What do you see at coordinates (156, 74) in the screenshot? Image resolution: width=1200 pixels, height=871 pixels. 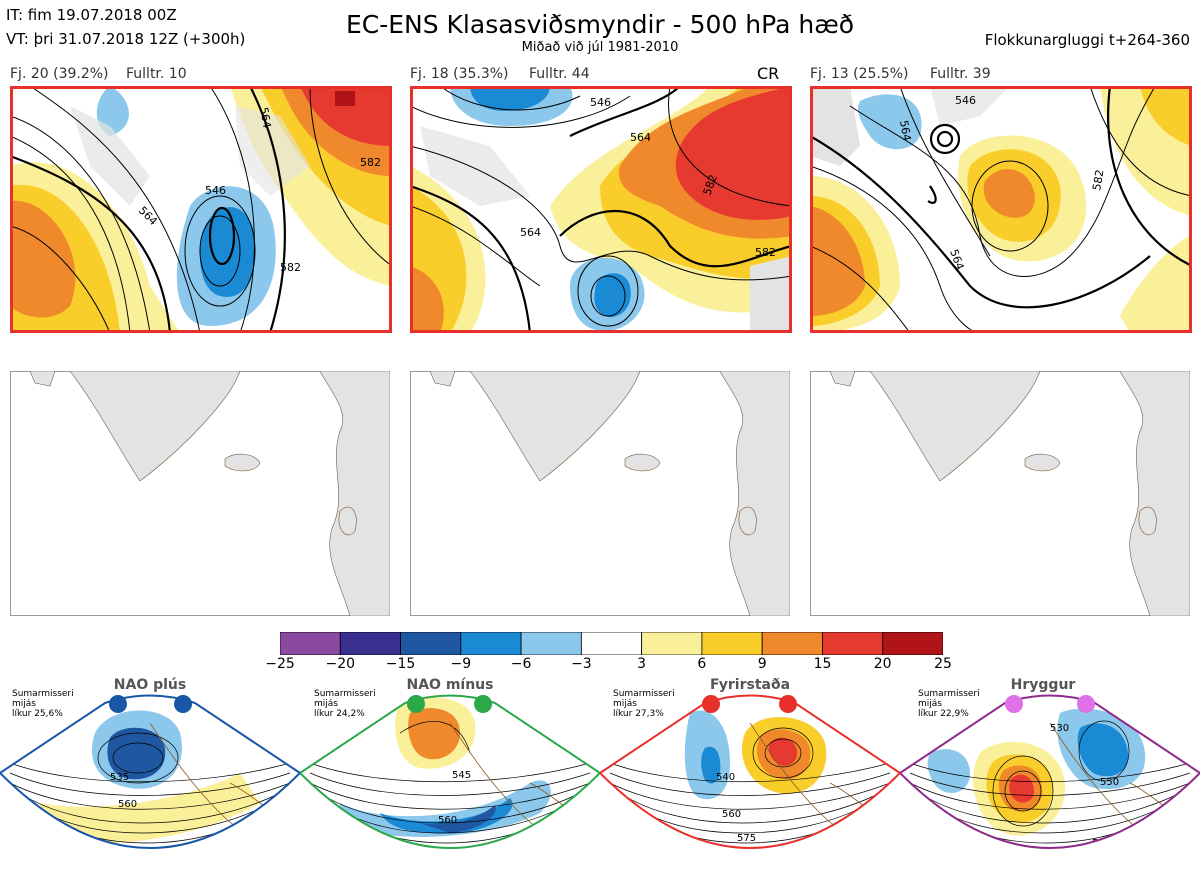 I see `cluster-1-rep: Fulltr. 10` at bounding box center [156, 74].